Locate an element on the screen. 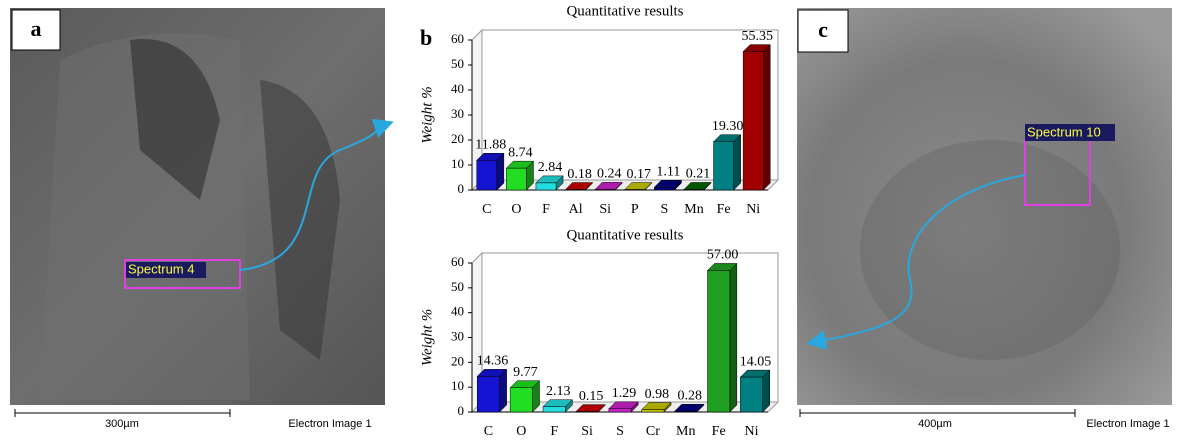 The width and height of the screenshot is (1182, 441). spectrum-box is located at coordinates (182, 274).